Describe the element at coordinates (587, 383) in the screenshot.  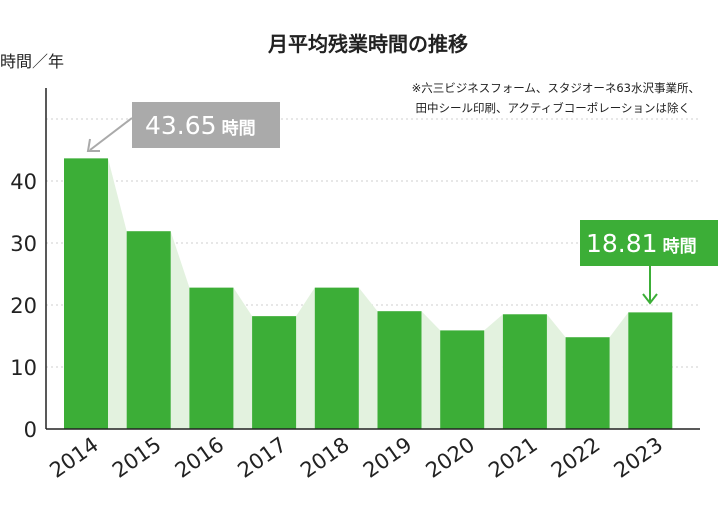
I see `bar-2022` at that location.